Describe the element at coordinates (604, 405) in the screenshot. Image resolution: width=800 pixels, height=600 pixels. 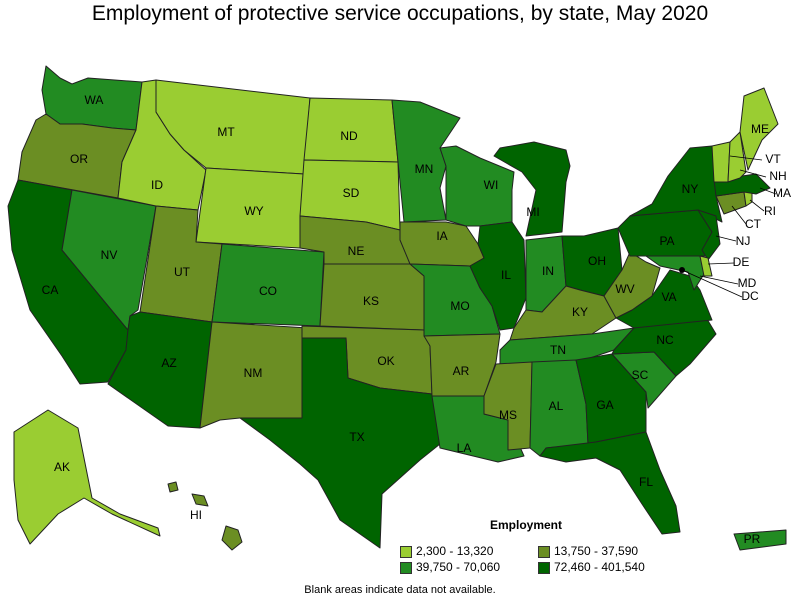
I see `state-label-ga: GA` at that location.